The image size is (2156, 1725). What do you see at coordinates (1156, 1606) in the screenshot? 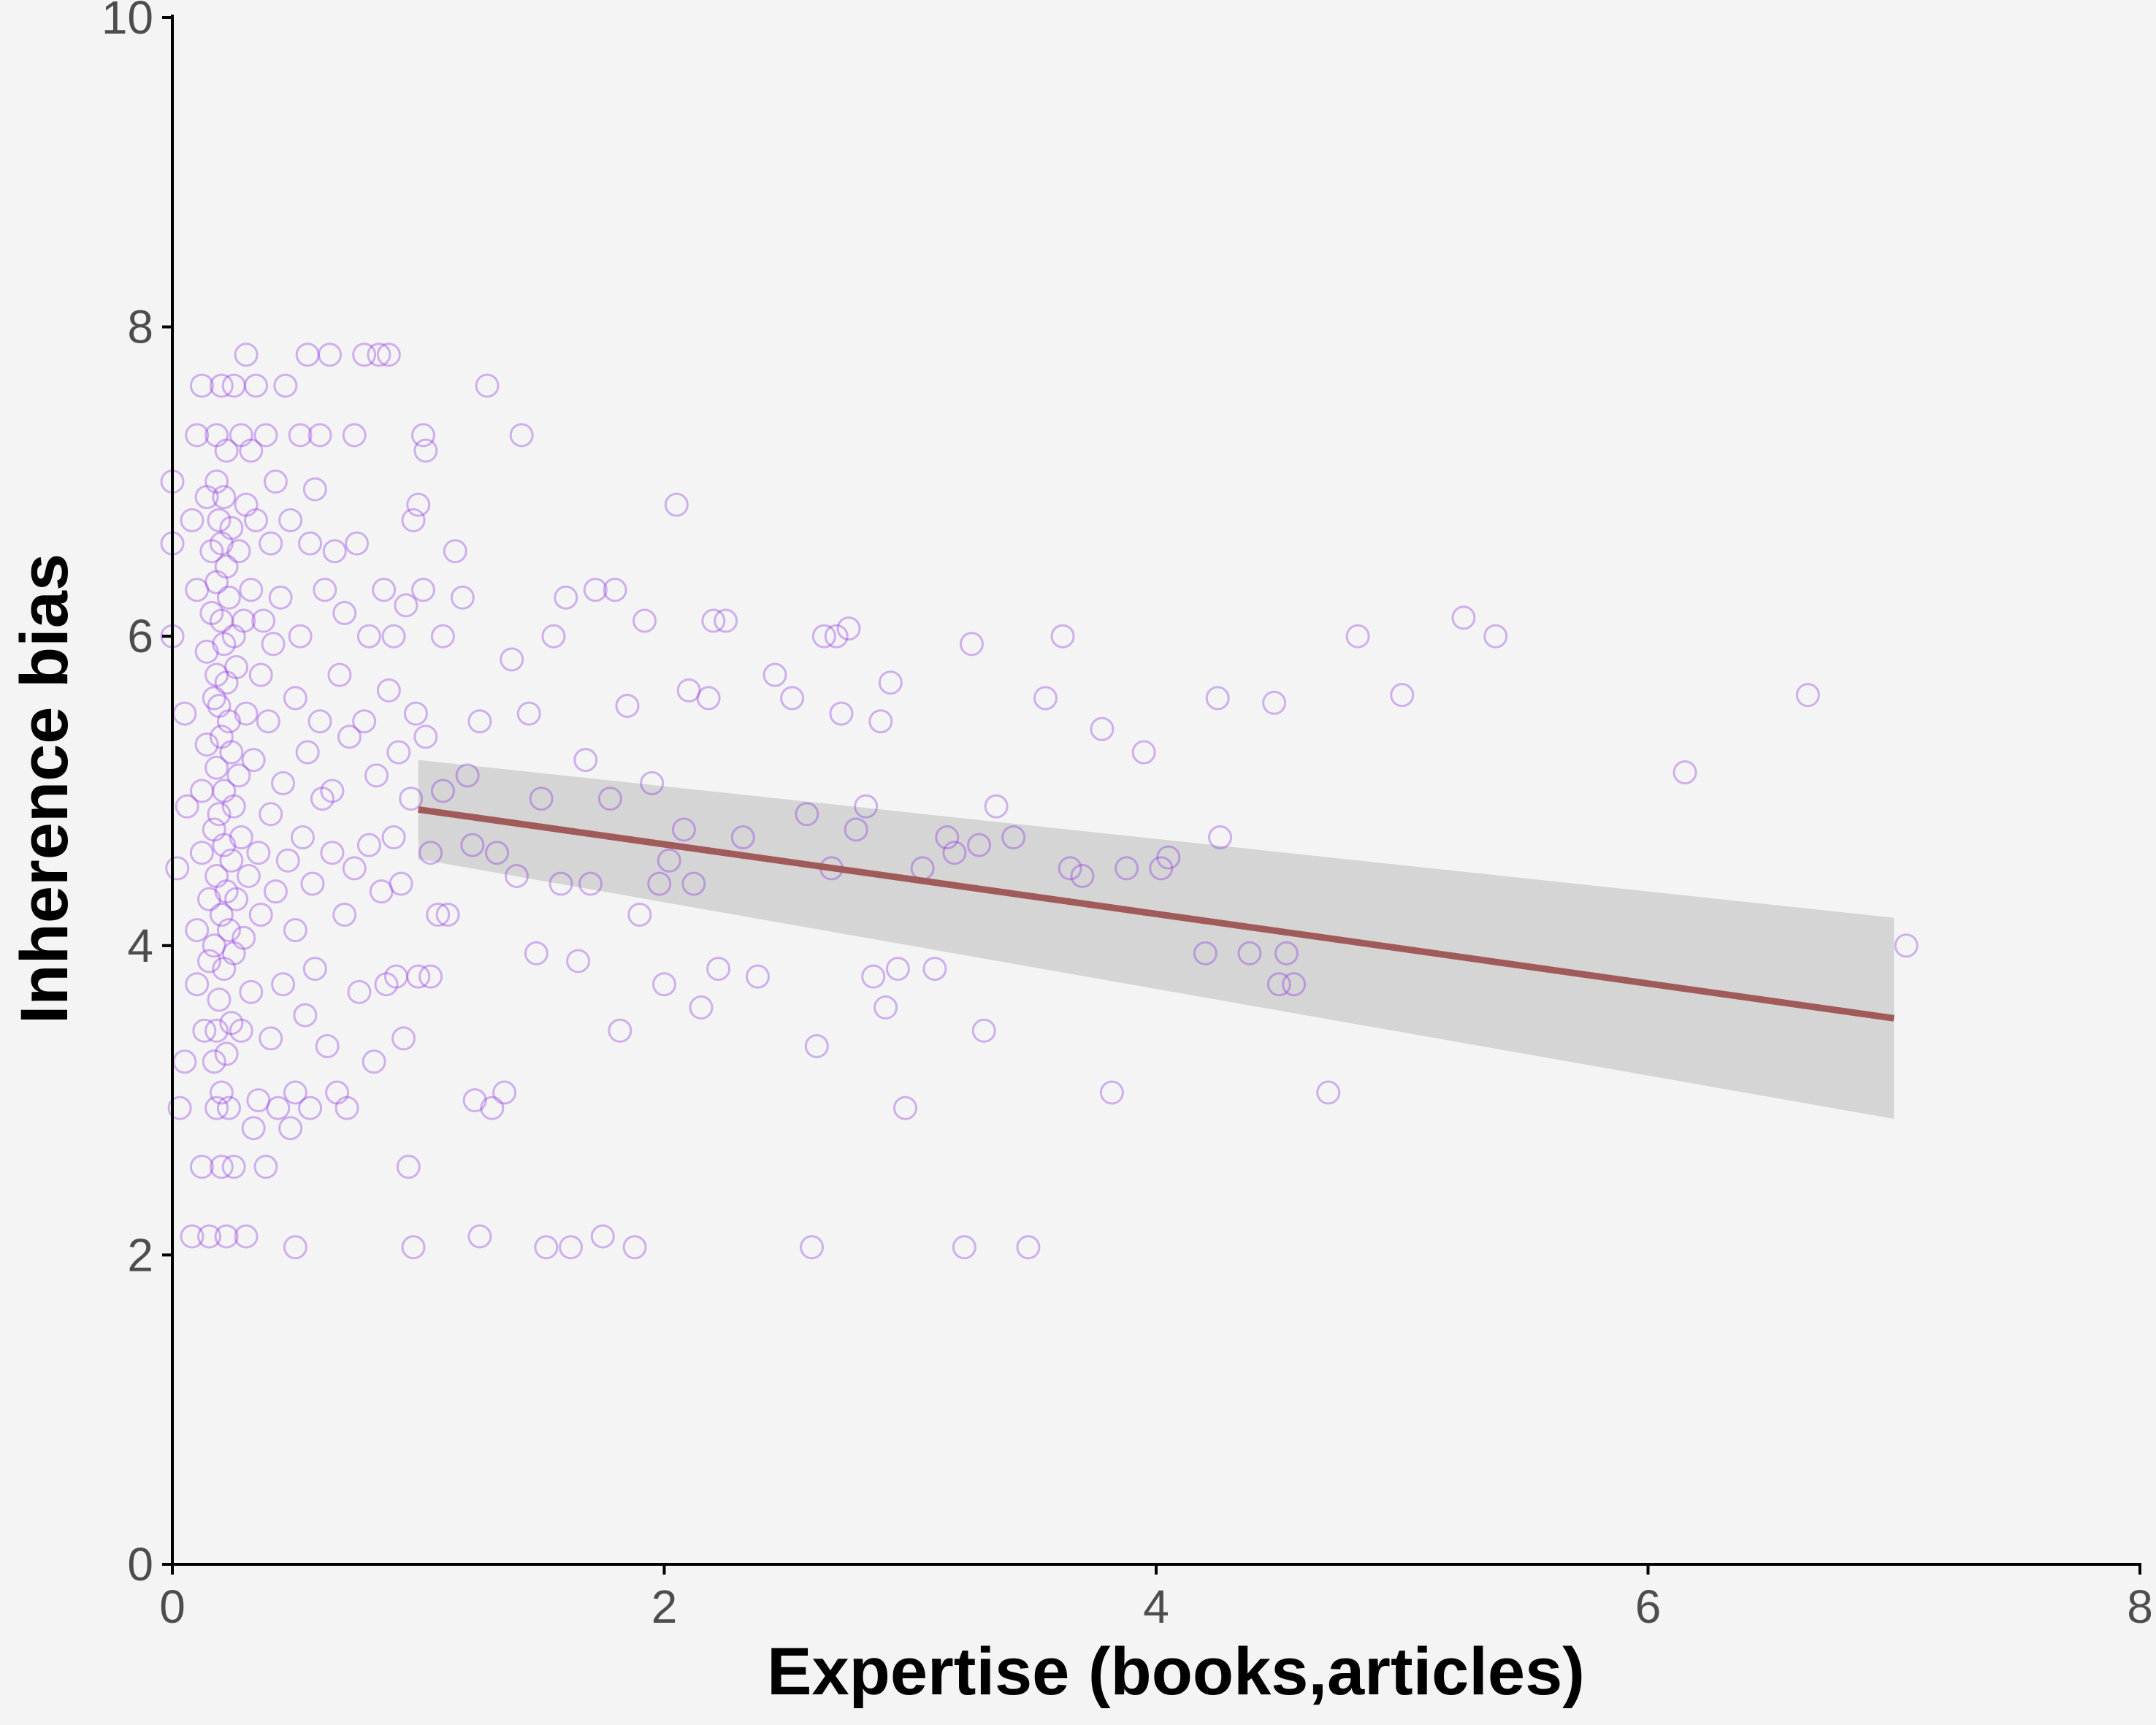
I see `x-tick-label: 4` at bounding box center [1156, 1606].